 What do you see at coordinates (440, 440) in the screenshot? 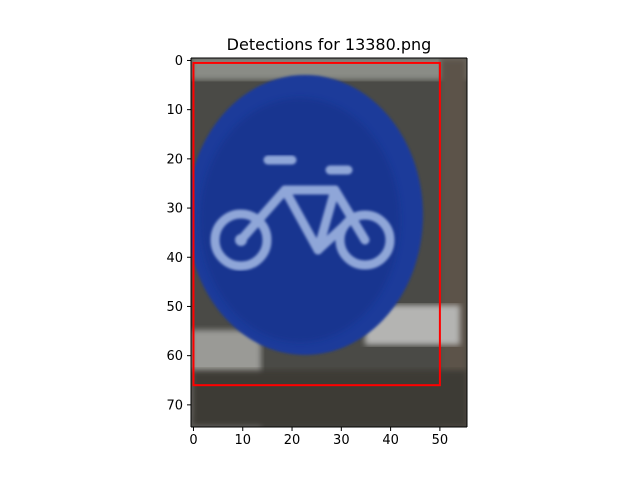
I see `x-tick-label: 50` at bounding box center [440, 440].